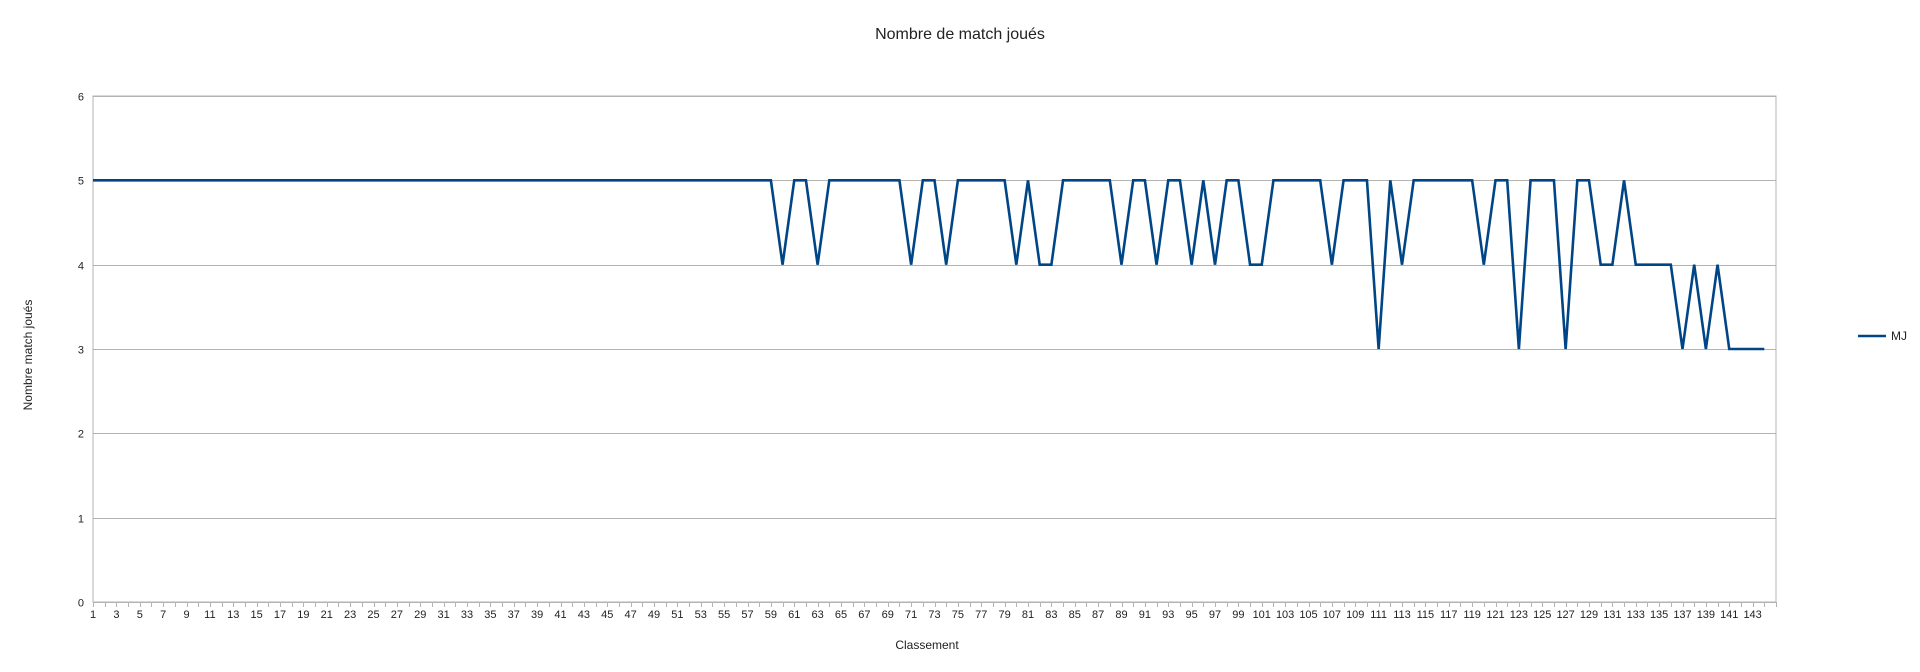 The image size is (1920, 672). I want to click on x-tick-label: 53, so click(701, 615).